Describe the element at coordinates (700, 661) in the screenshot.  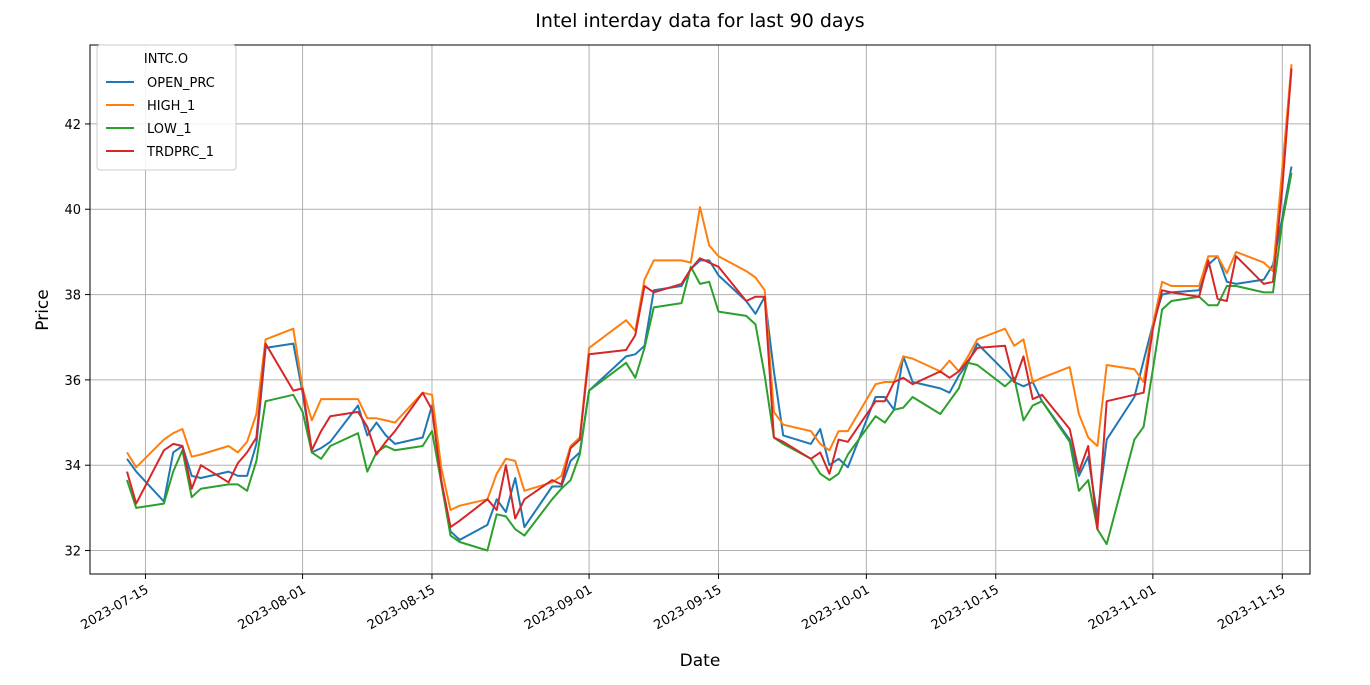
I see `x-axis-title: Date` at that location.